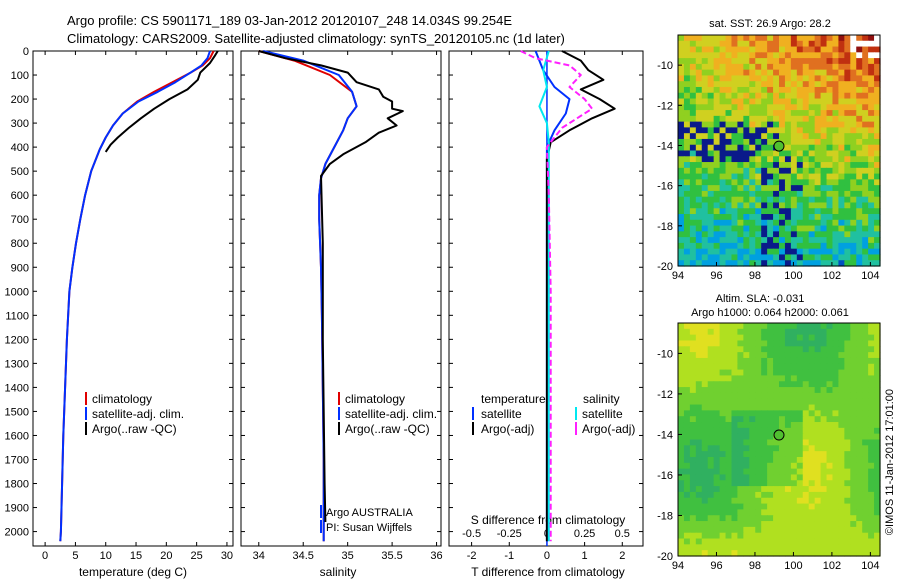  What do you see at coordinates (509, 534) in the screenshot?
I see `x2-tick-label: -0.25` at bounding box center [509, 534].